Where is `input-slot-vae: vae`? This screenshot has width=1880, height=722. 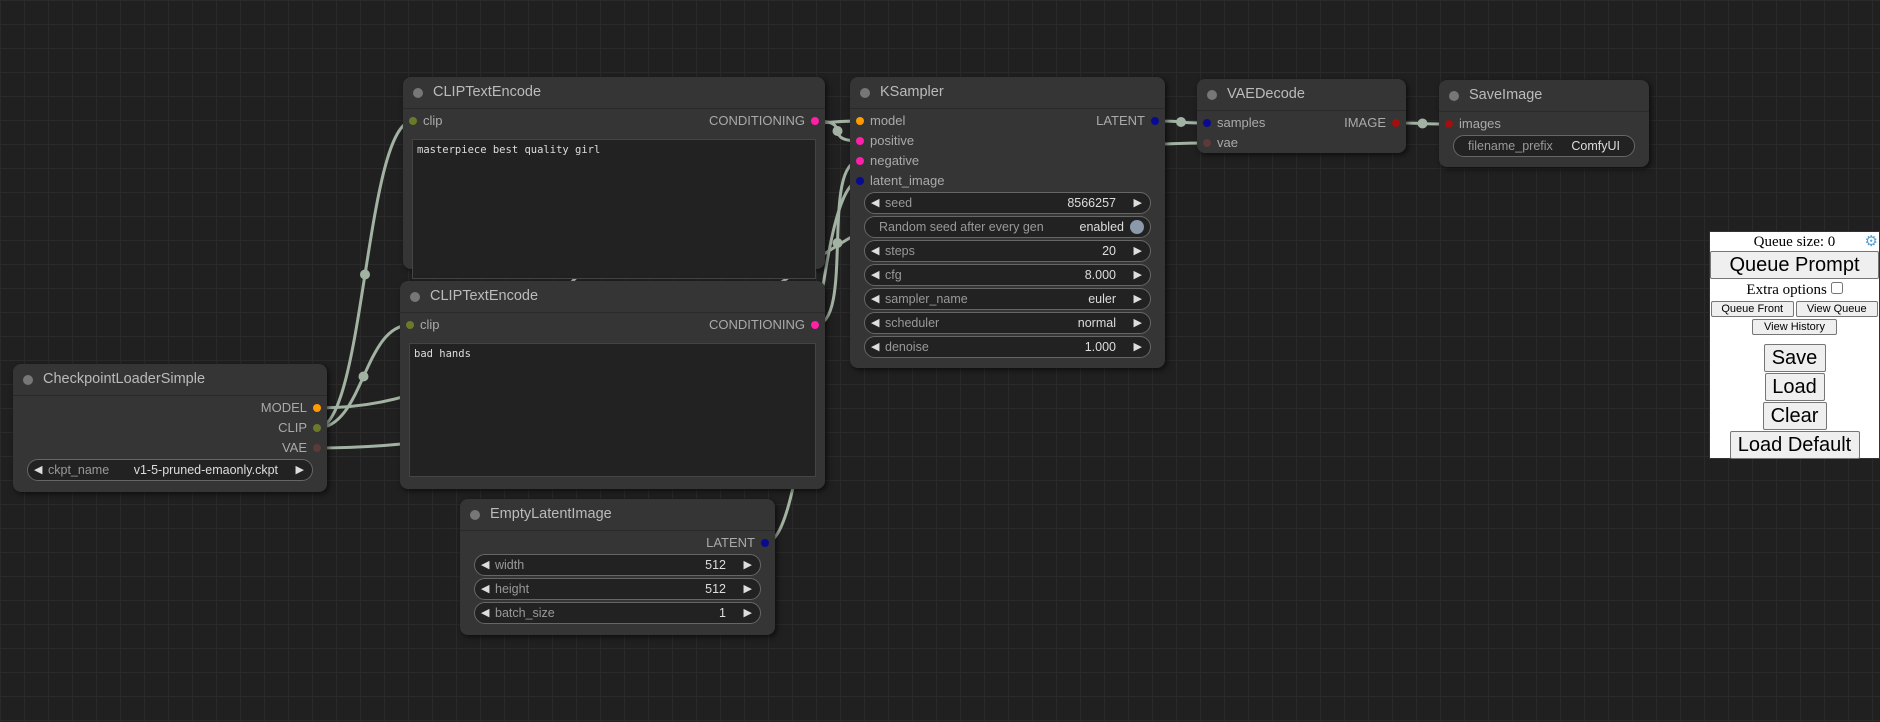 input-slot-vae: vae is located at coordinates (1217, 143).